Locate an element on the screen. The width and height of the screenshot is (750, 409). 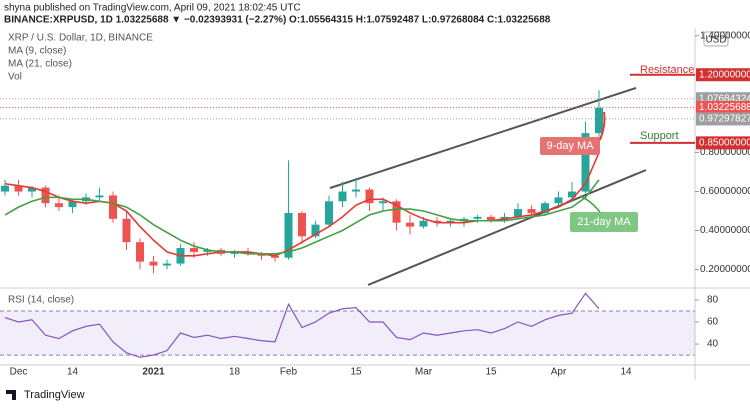
y-tick-label: 0.80000000 is located at coordinates (725, 152).